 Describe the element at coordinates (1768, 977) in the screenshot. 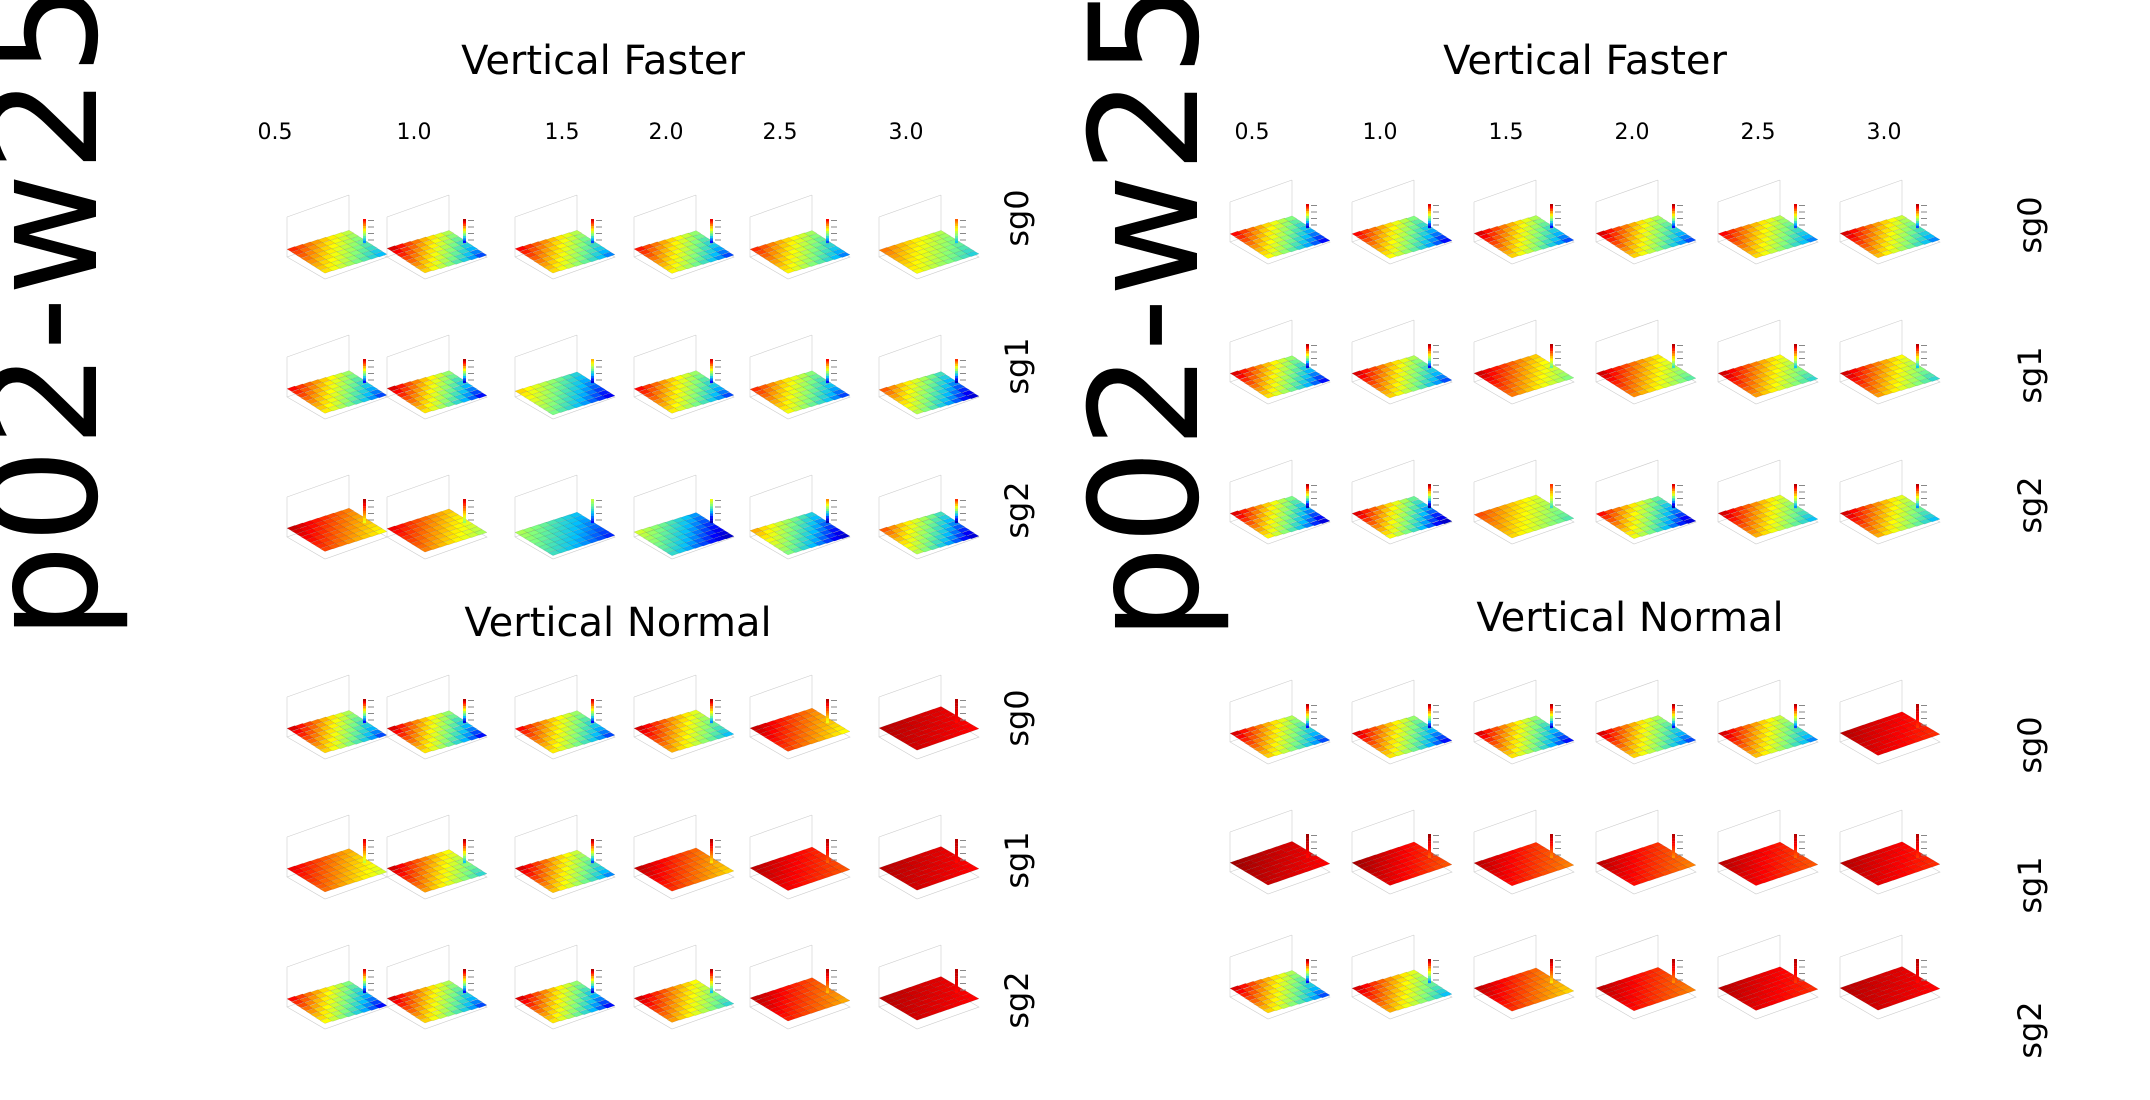

I see `surface-plot-rs01-normal-r2-c4` at that location.